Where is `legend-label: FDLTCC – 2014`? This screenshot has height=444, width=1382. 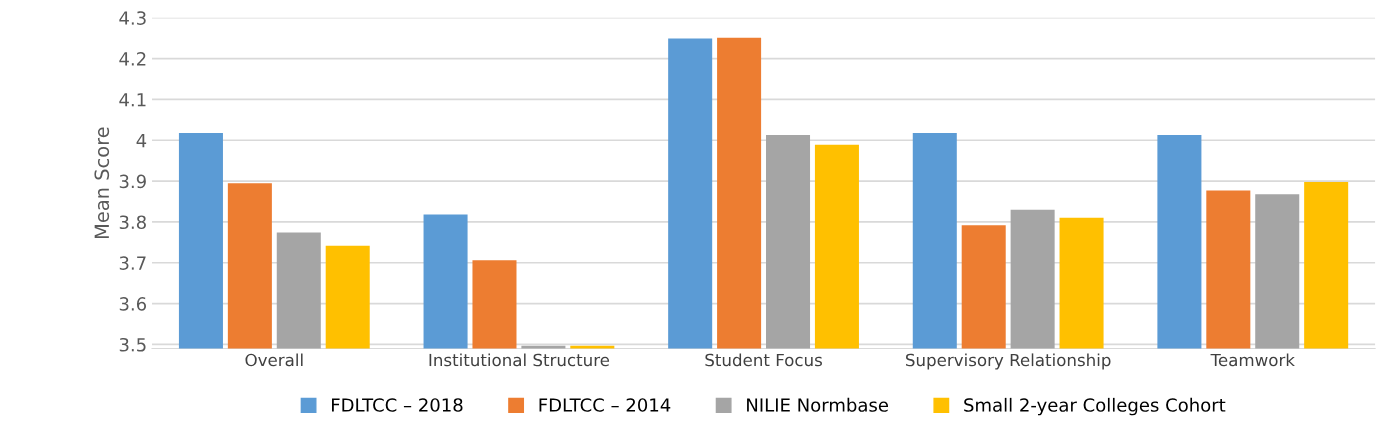
legend-label: FDLTCC – 2014 is located at coordinates (605, 405).